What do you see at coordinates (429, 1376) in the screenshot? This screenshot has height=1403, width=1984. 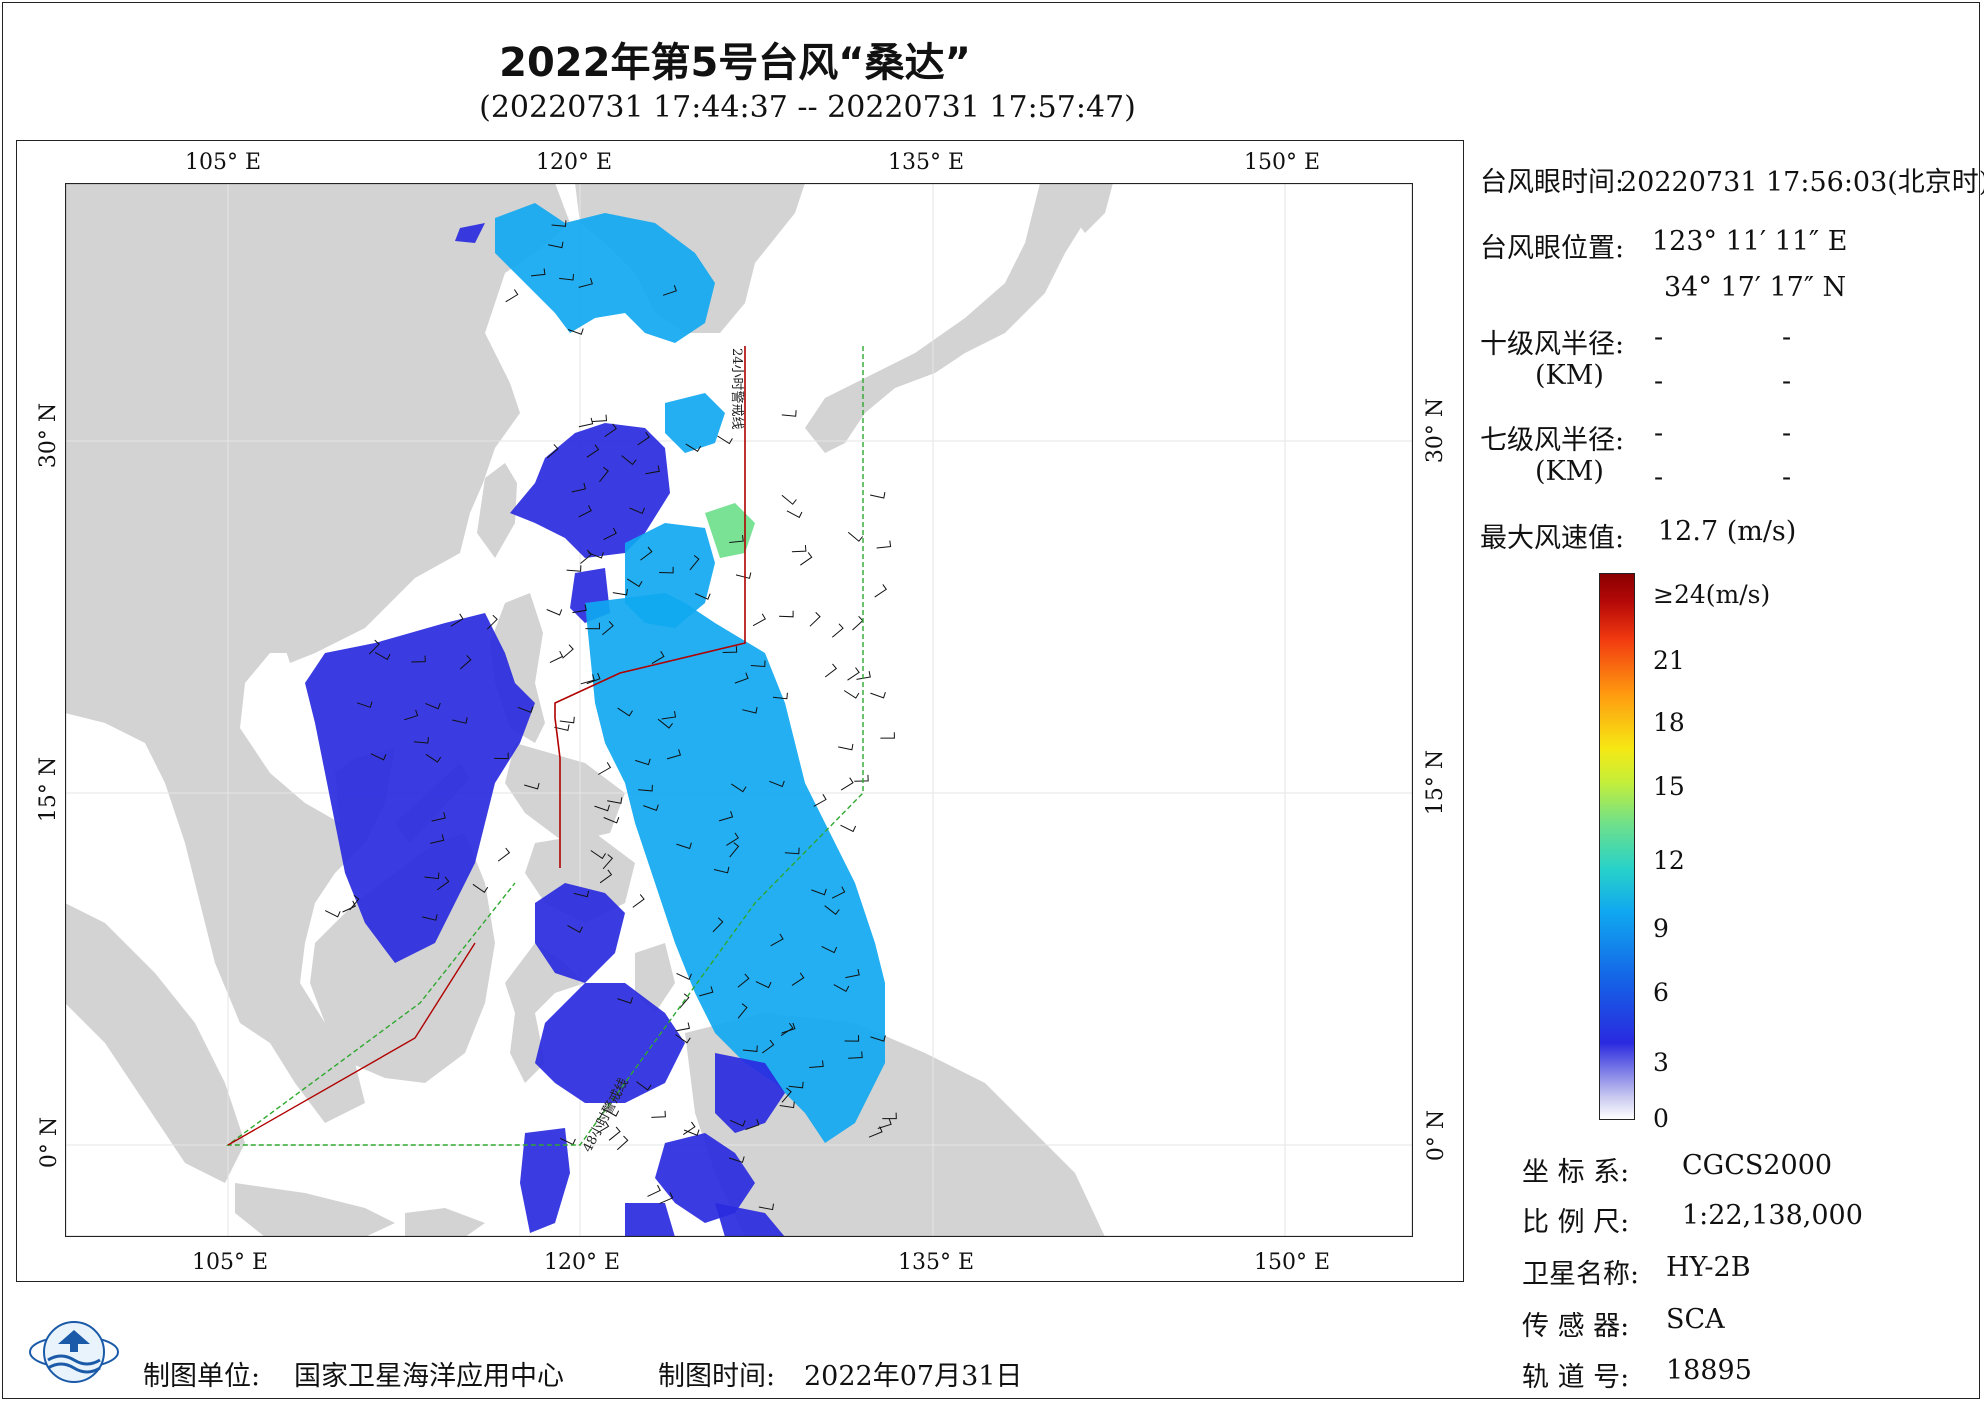 I see `footer-unit-value: 国家卫星海洋应用中心` at bounding box center [429, 1376].